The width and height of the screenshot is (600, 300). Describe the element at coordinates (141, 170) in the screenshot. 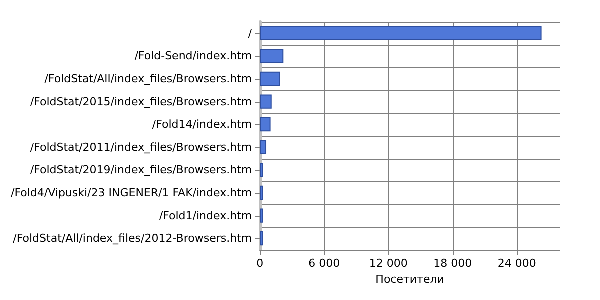

I see `y-tick-label: /FoldStat/2019/index_files/Browsers.htm` at that location.